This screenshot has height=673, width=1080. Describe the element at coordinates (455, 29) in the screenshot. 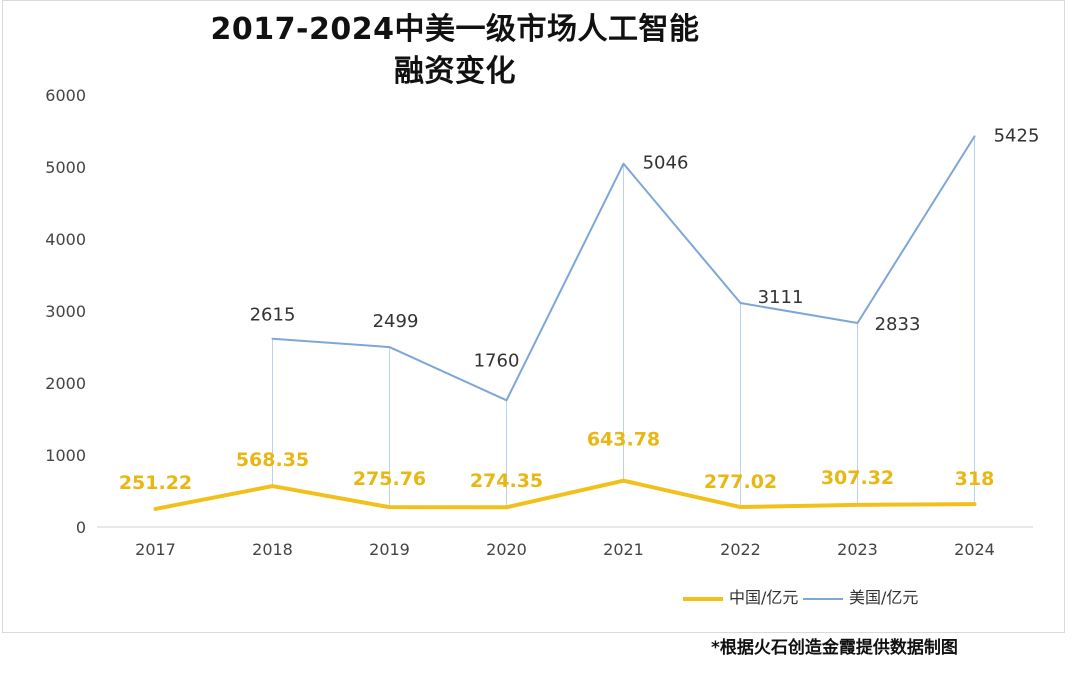

I see `chart-title-line1: 2017-2024中美一级市场人工智能` at that location.